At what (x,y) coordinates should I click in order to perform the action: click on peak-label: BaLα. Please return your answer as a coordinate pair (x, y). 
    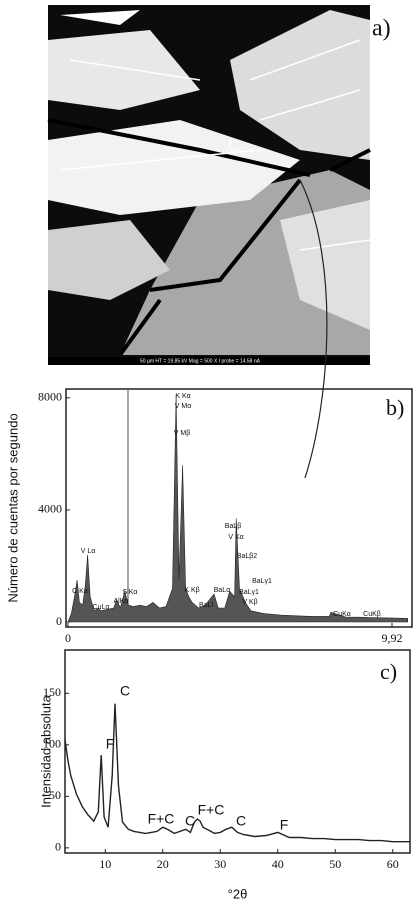
    Looking at the image, I should click on (222, 590).